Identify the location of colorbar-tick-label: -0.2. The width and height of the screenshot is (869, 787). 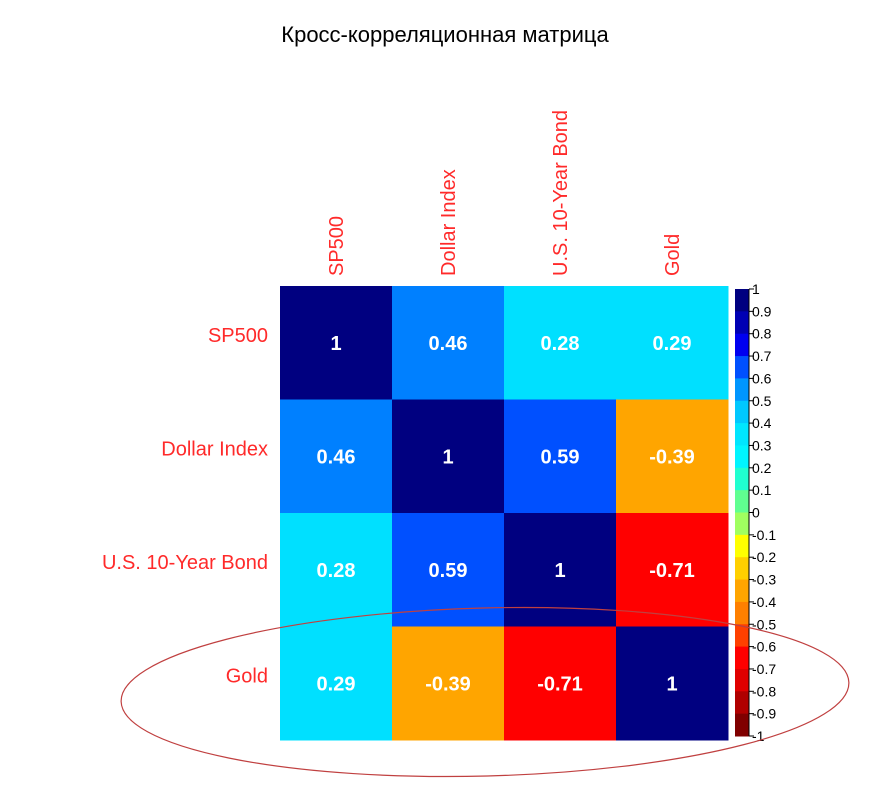
(764, 557).